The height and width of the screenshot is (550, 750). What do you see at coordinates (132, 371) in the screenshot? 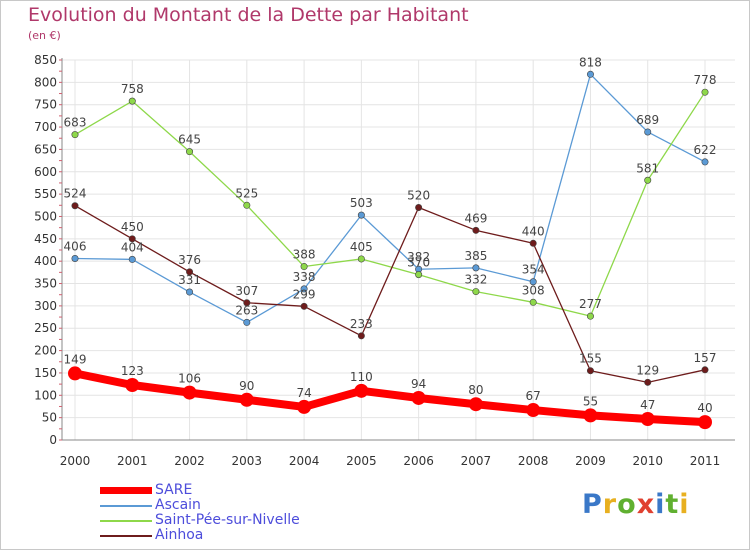
I see `data-label: 123` at bounding box center [132, 371].